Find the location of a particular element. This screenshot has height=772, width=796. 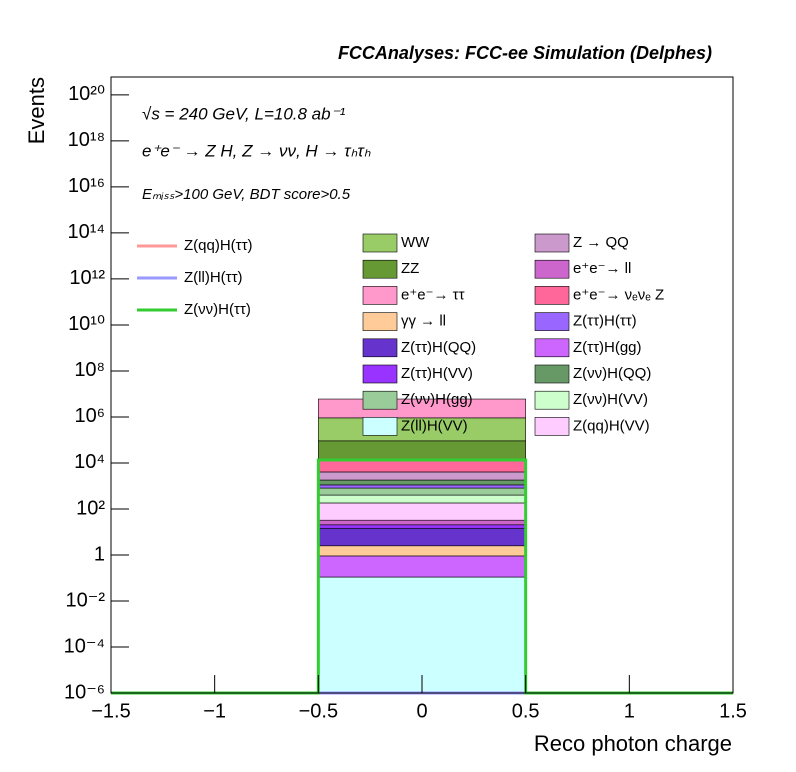

legend-label: Z(νν)H(gg) is located at coordinates (437, 399).